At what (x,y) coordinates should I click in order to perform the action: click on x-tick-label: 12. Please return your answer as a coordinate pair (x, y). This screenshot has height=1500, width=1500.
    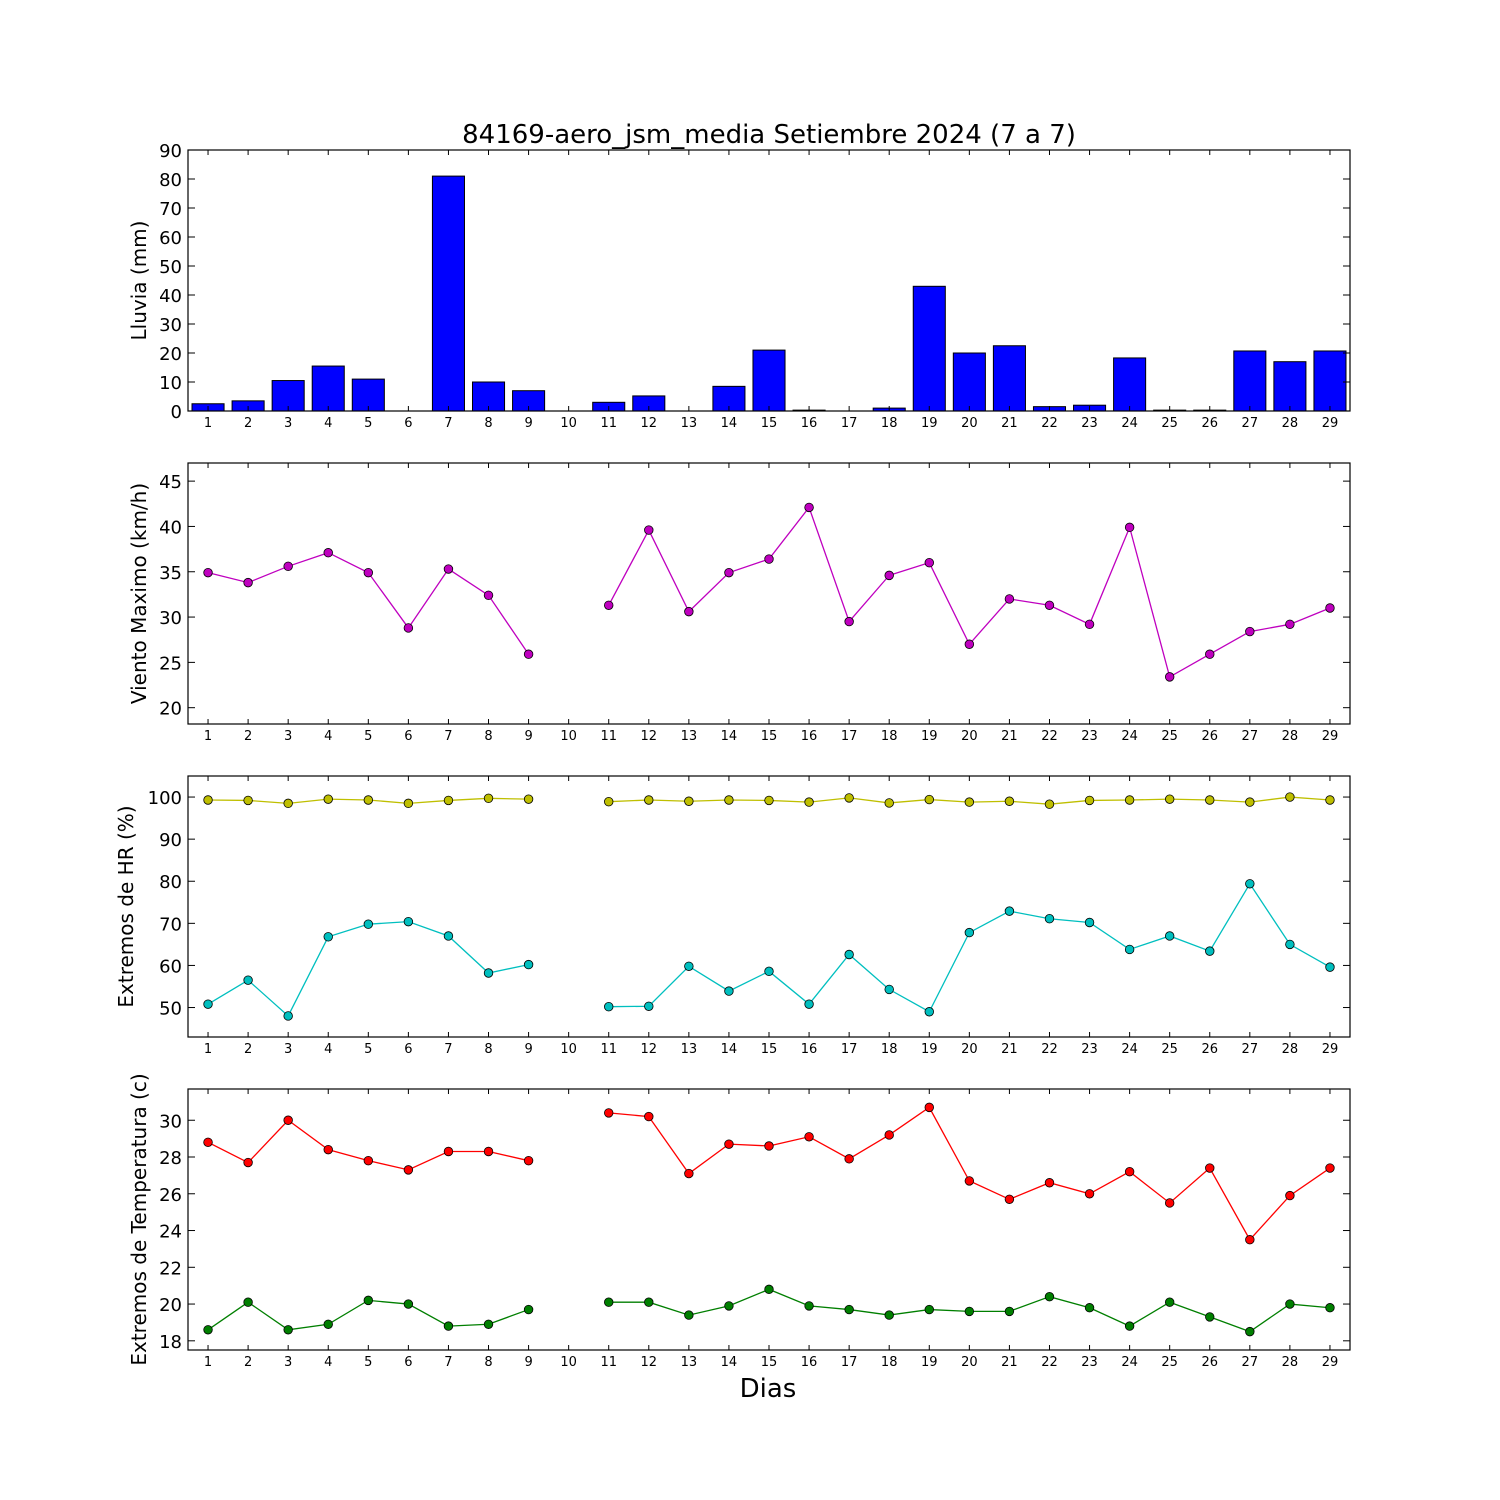
    Looking at the image, I should click on (649, 736).